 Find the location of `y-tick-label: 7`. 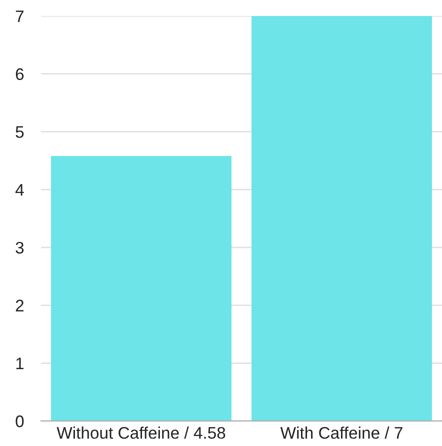

y-tick-label: 7 is located at coordinates (20, 16).